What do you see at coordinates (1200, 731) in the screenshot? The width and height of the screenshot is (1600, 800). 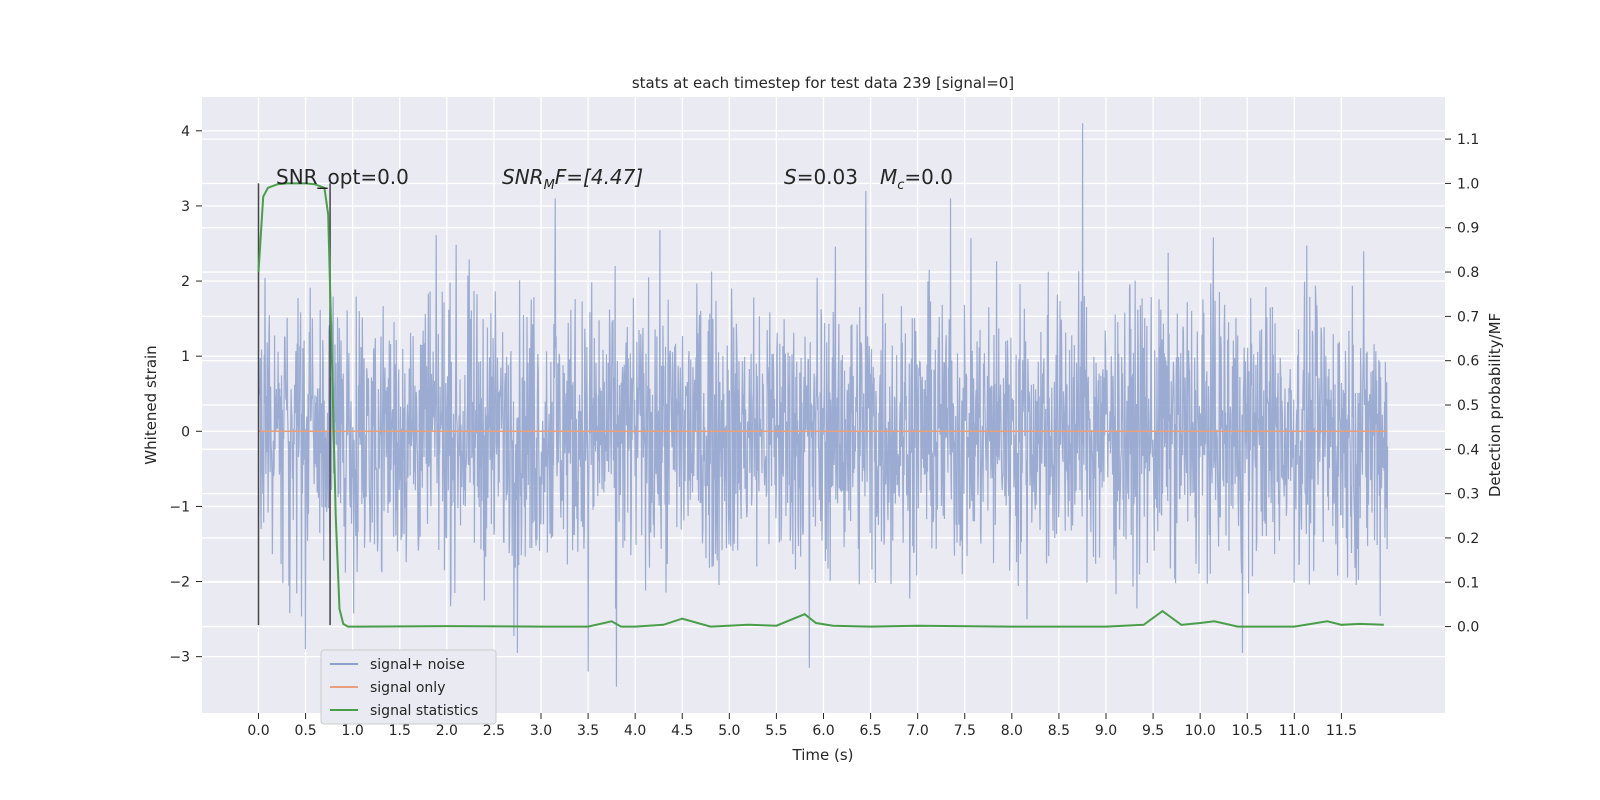 I see `x-tick-label: 10.0` at bounding box center [1200, 731].